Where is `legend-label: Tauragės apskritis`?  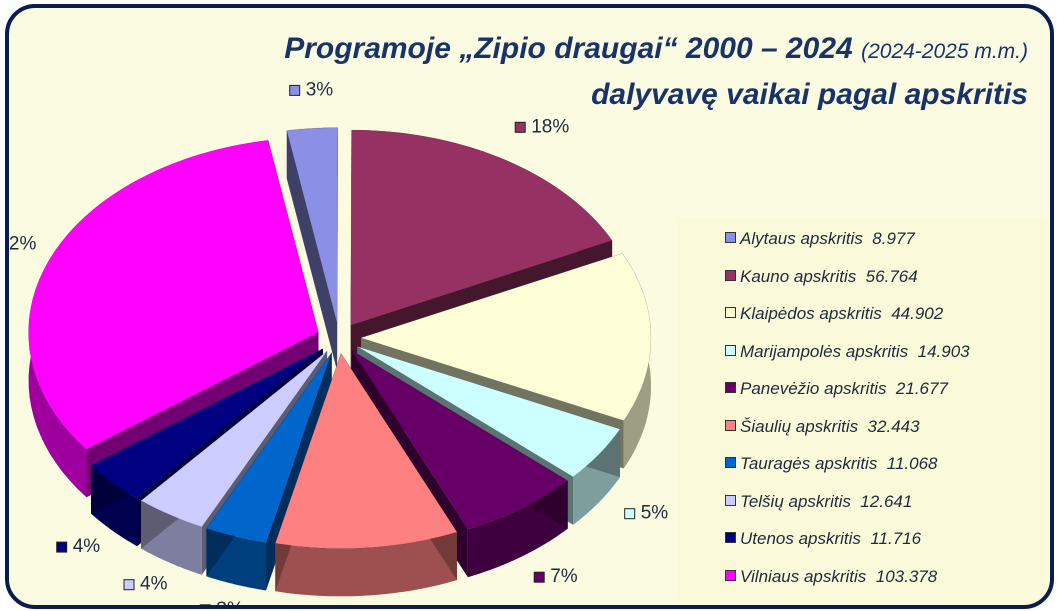
legend-label: Tauragės apskritis is located at coordinates (809, 463).